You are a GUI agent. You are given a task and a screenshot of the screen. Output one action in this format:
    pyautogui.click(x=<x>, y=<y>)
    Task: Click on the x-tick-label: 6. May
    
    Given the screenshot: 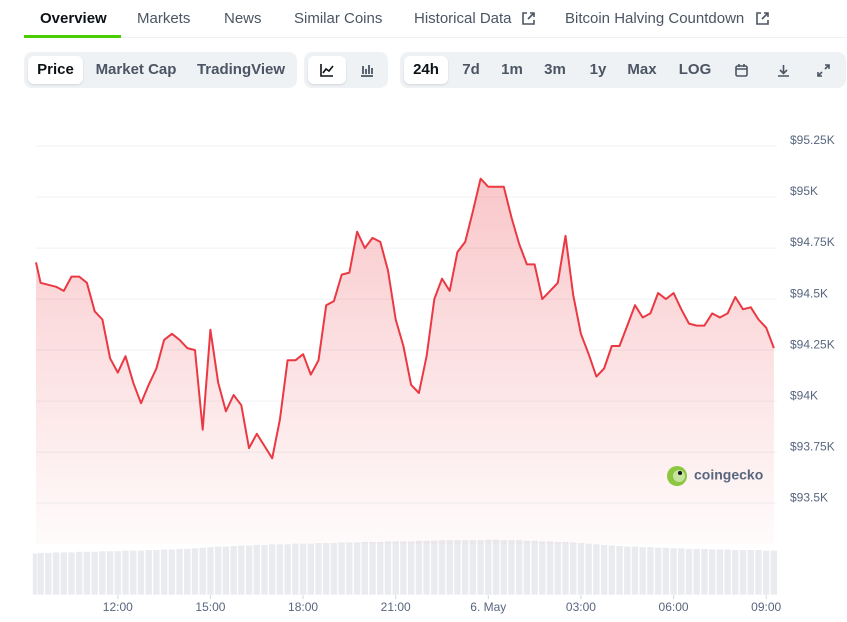 What is the action you would take?
    pyautogui.click(x=488, y=607)
    